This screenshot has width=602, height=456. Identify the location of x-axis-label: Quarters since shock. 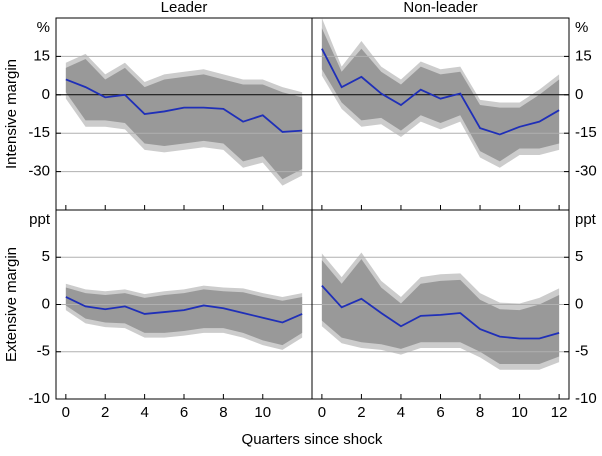
(312, 439).